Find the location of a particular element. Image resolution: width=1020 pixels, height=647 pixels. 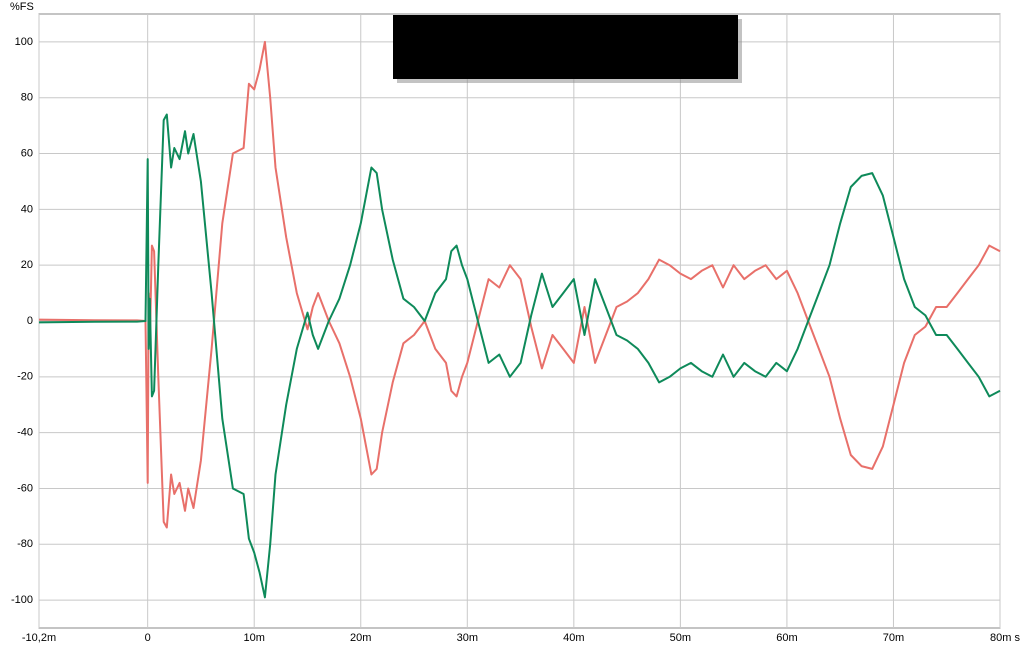

y-tick-label: -80 is located at coordinates (25, 544).